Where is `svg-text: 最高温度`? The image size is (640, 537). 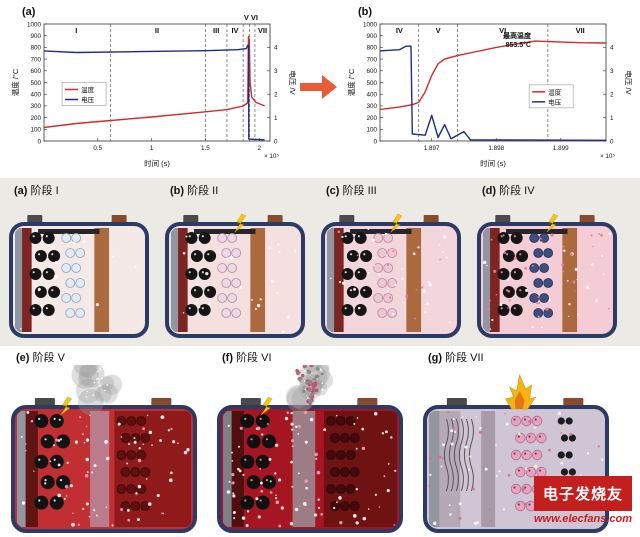 svg-text: 最高温度 is located at coordinates (517, 35).